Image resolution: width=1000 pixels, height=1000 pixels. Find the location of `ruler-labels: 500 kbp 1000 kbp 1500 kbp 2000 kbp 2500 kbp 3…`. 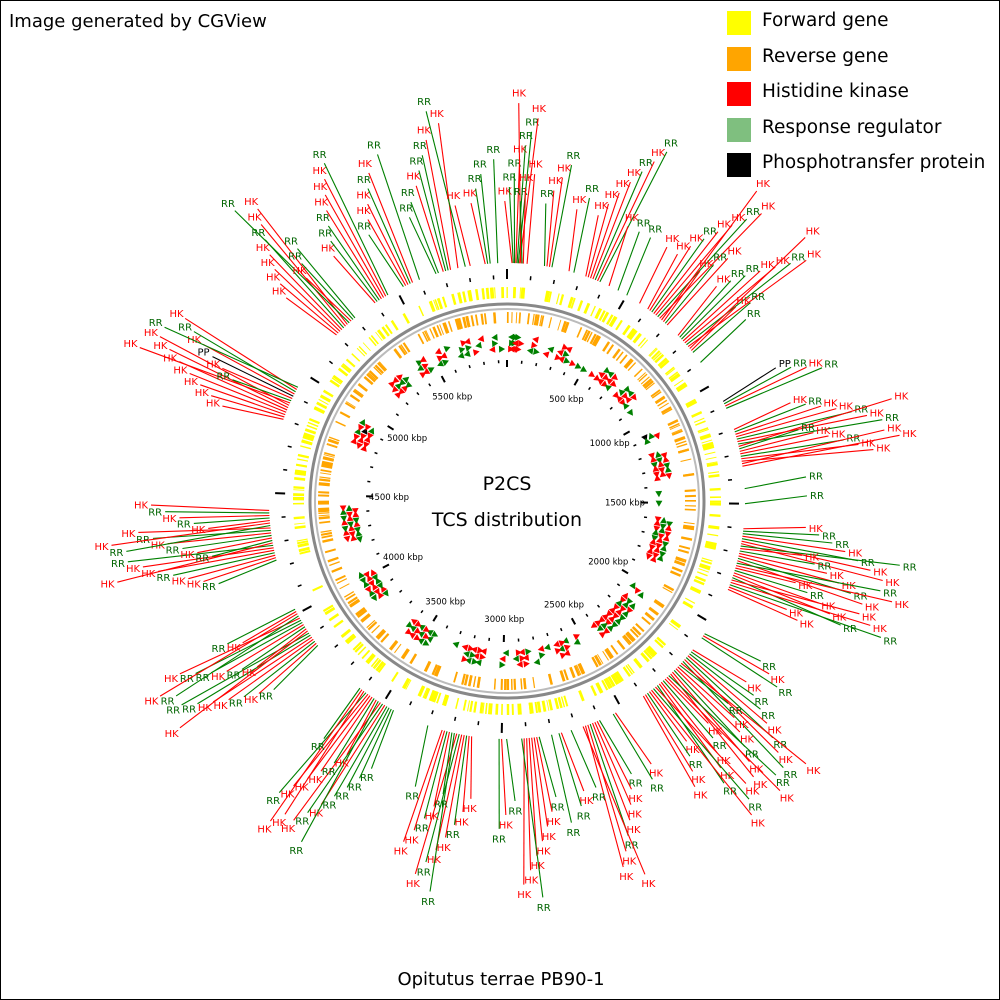

ruler-labels: 500 kbp 1000 kbp 1500 kbp 2000 kbp 2500 kbp 3… is located at coordinates (507, 508).